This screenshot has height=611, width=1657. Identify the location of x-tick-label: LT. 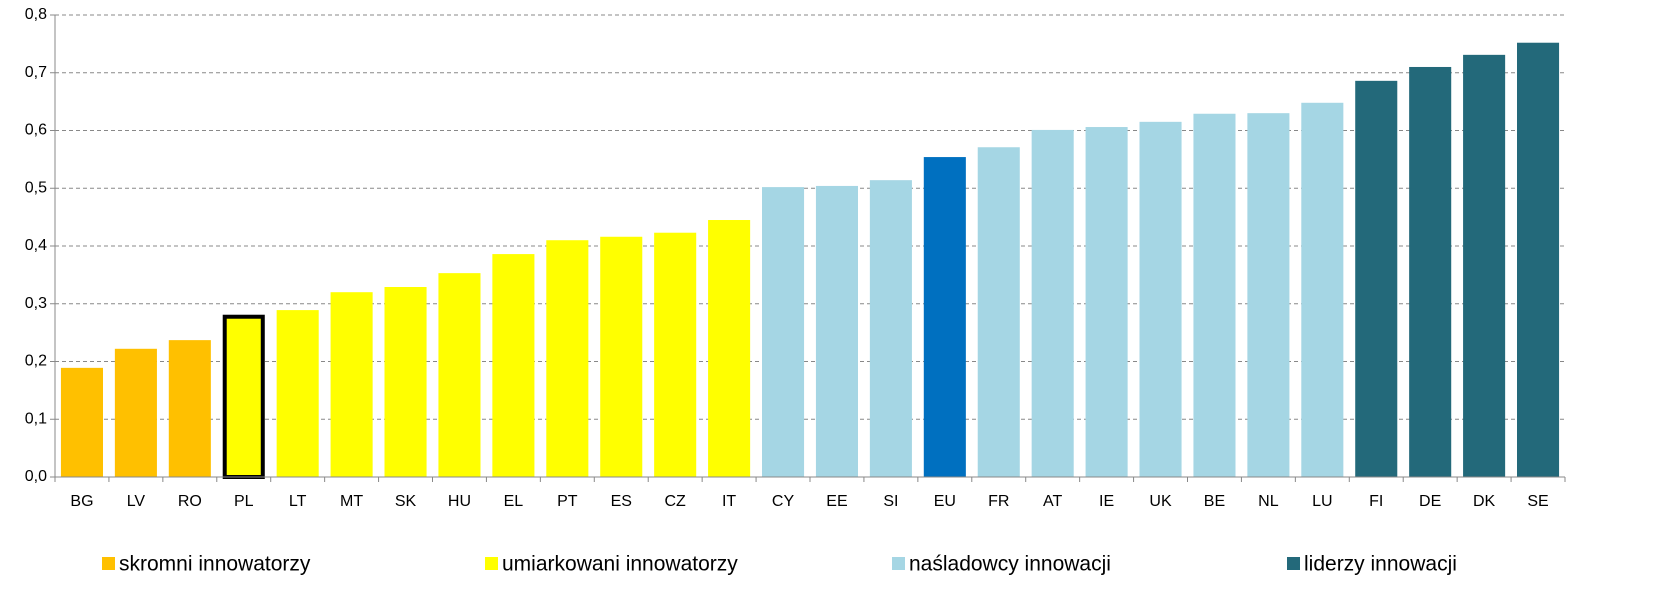
(298, 501).